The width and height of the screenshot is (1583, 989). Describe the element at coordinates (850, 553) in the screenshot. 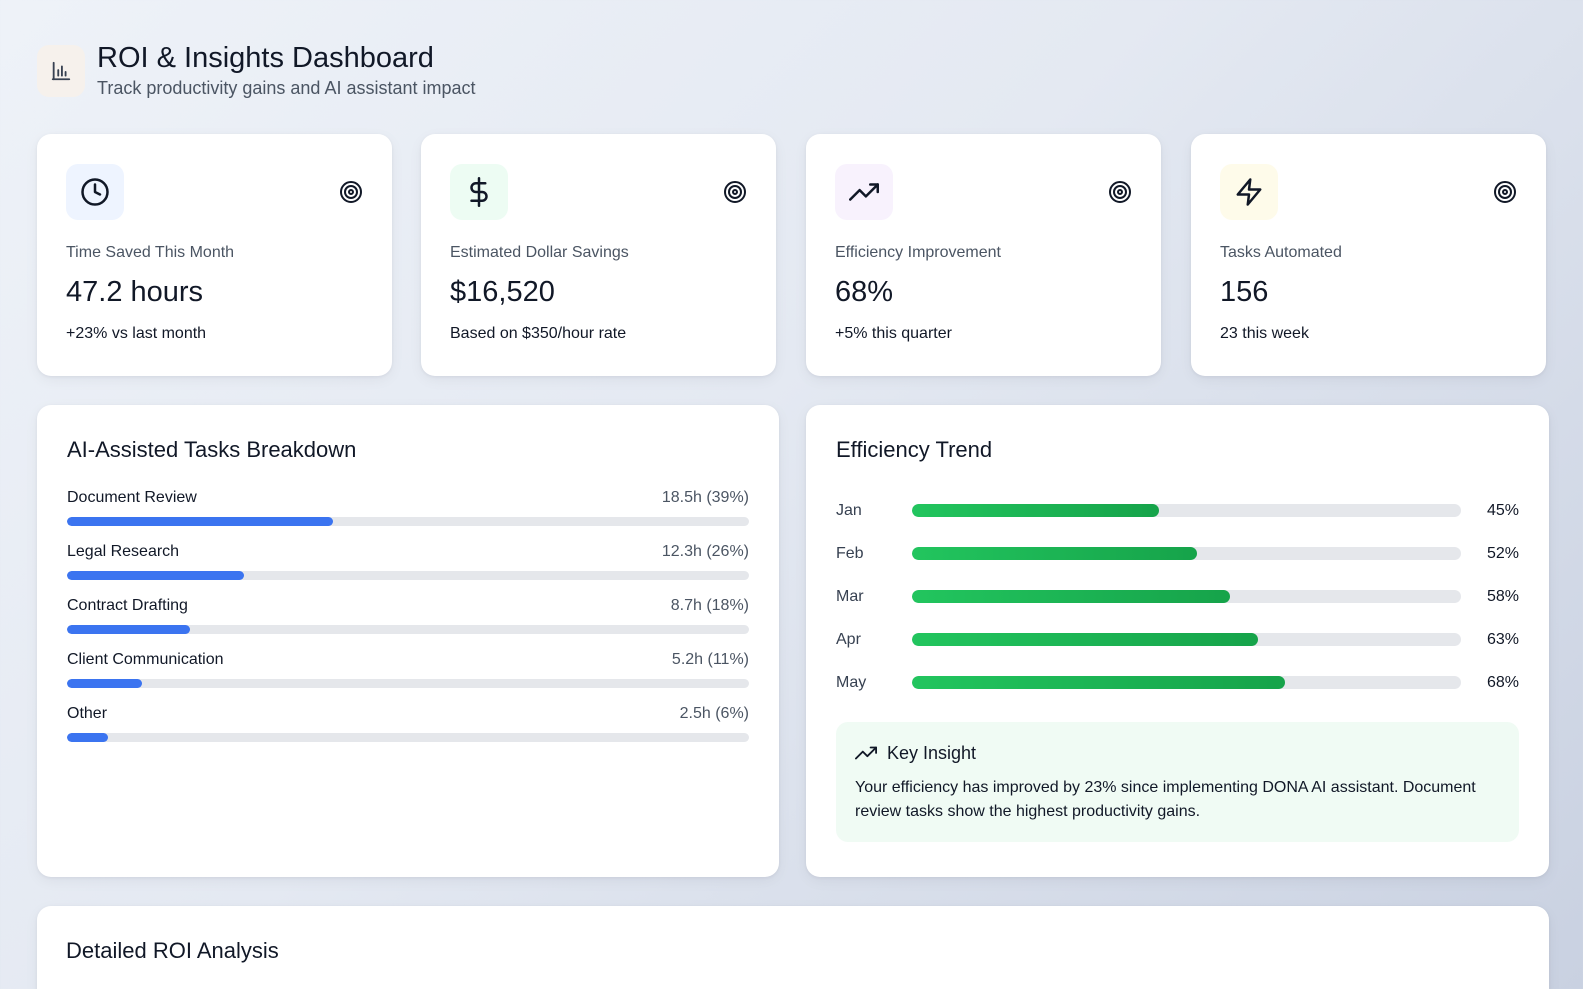

I see `trend-month: Feb` at that location.